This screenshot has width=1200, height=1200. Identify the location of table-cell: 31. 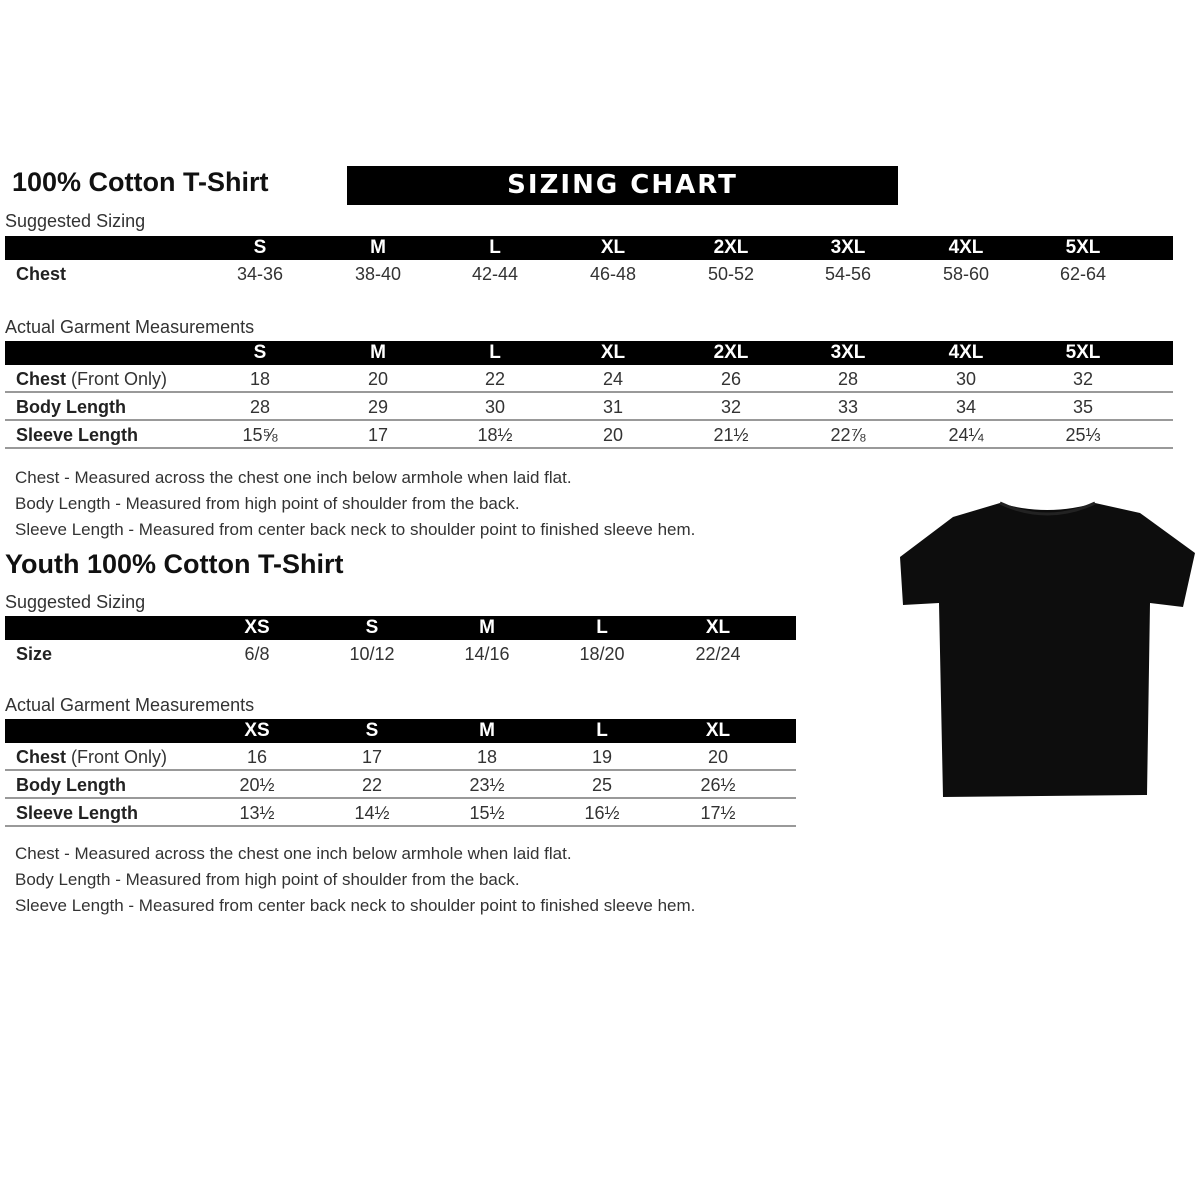
(613, 407).